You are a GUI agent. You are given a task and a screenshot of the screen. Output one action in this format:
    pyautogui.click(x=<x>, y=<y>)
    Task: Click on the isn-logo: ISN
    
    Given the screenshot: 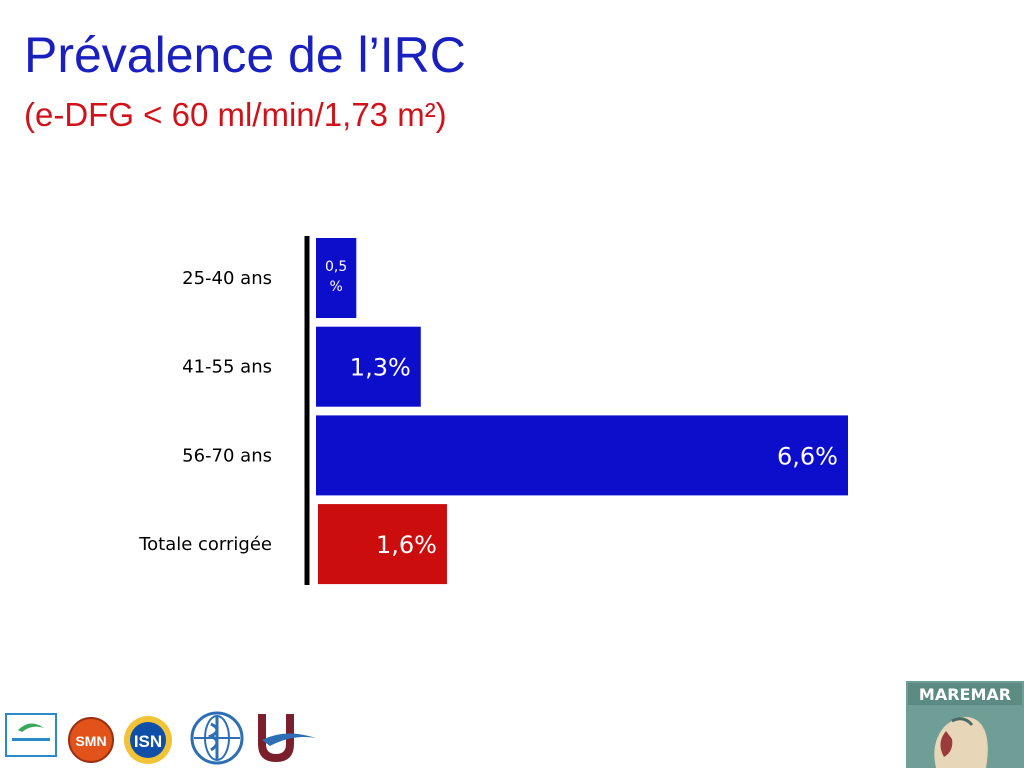 What is the action you would take?
    pyautogui.click(x=148, y=740)
    